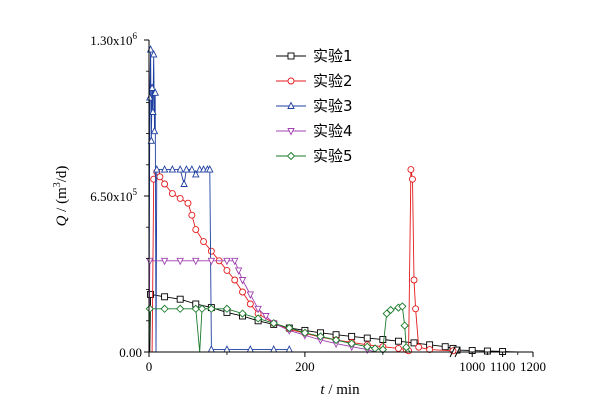 The height and width of the screenshot is (403, 593). Describe the element at coordinates (333, 156) in the screenshot. I see `legend-label: 实验5` at that location.